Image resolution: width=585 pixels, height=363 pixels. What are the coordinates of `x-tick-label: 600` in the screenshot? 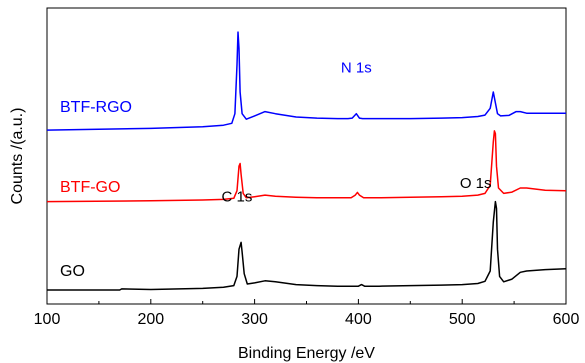 It's located at (566, 319).